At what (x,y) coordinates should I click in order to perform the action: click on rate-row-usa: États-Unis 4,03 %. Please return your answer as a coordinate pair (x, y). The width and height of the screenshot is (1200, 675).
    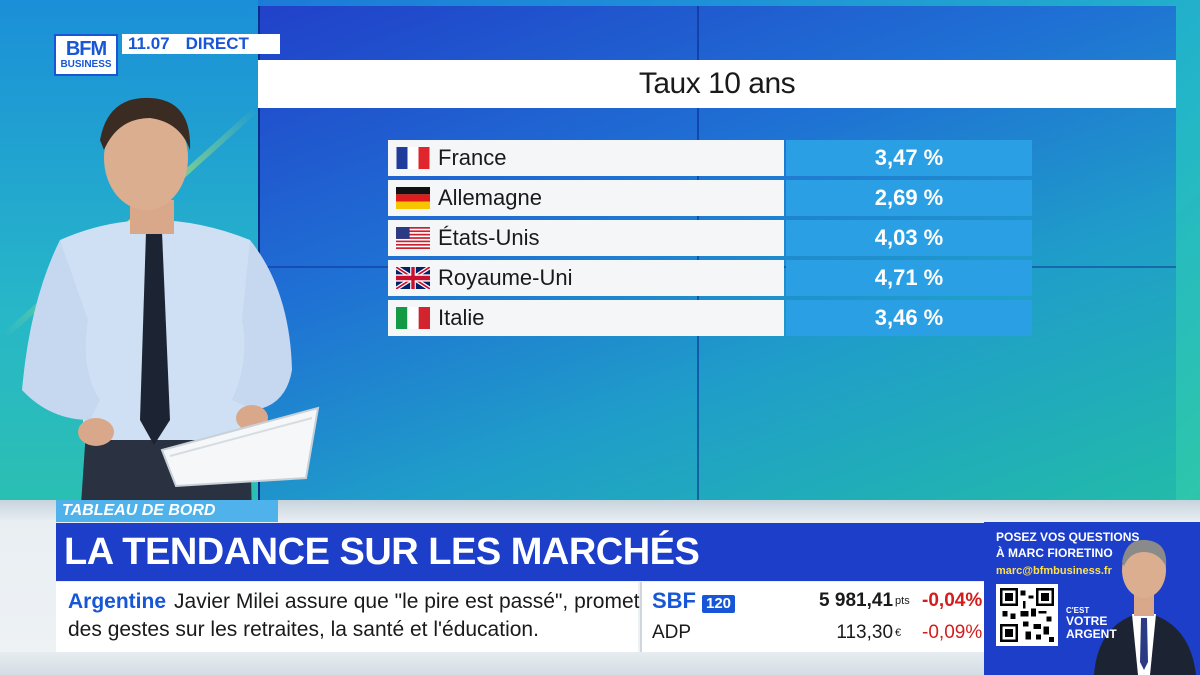
    Looking at the image, I should click on (710, 238).